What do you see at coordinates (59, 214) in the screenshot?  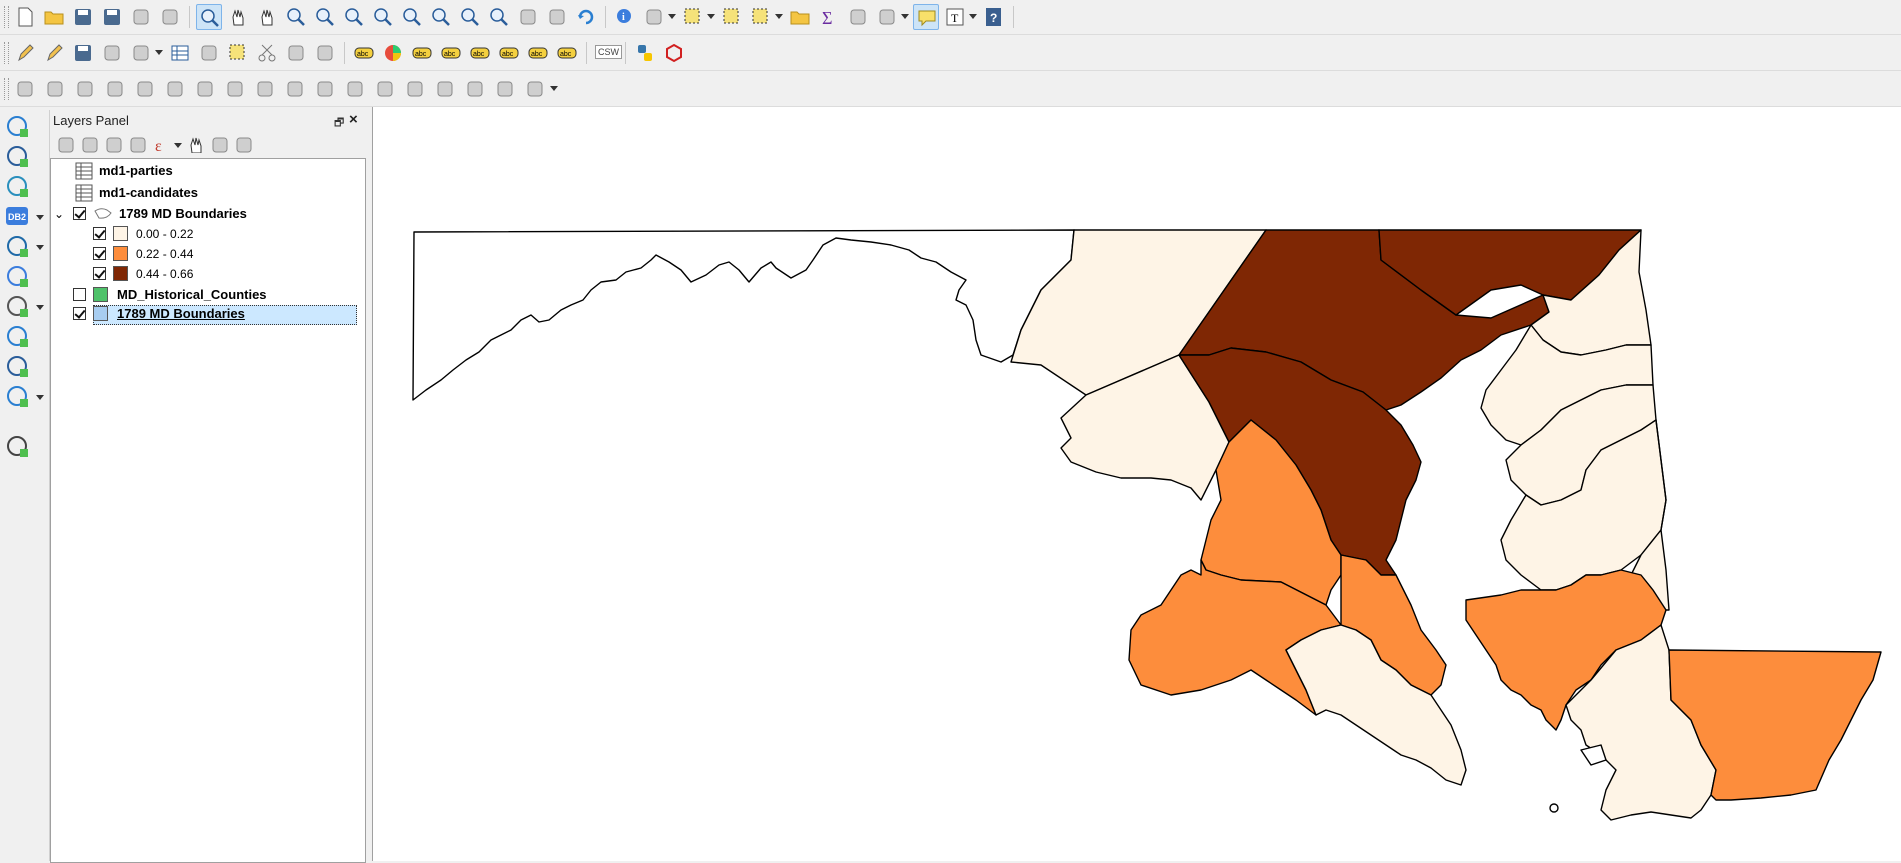 I see `expand-chevron-icon: ⌄` at bounding box center [59, 214].